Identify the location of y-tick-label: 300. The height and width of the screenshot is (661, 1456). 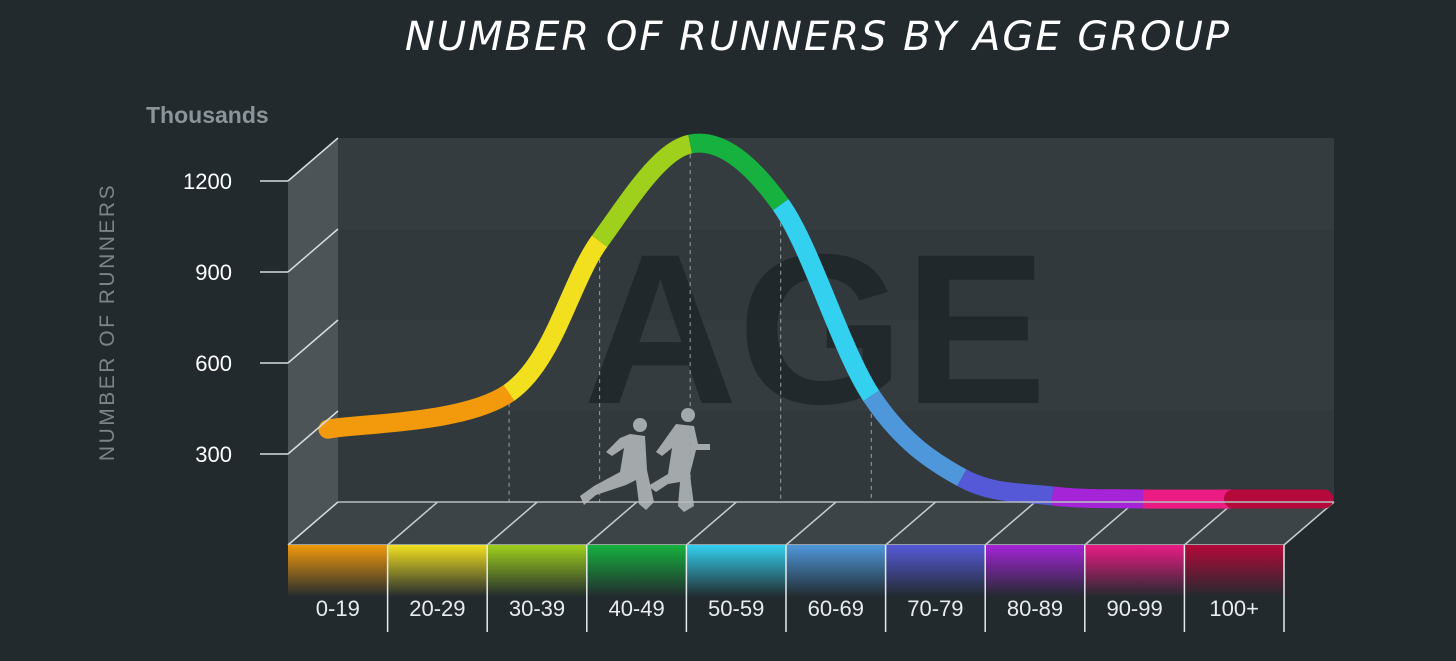
(213, 454).